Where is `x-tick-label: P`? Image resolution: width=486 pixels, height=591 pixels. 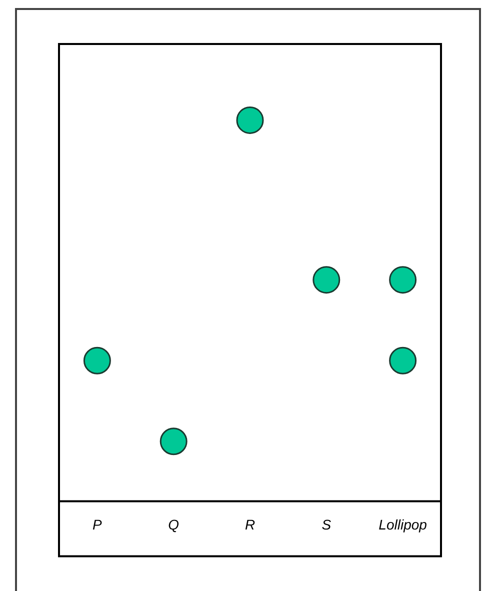
x-tick-label: P is located at coordinates (97, 524).